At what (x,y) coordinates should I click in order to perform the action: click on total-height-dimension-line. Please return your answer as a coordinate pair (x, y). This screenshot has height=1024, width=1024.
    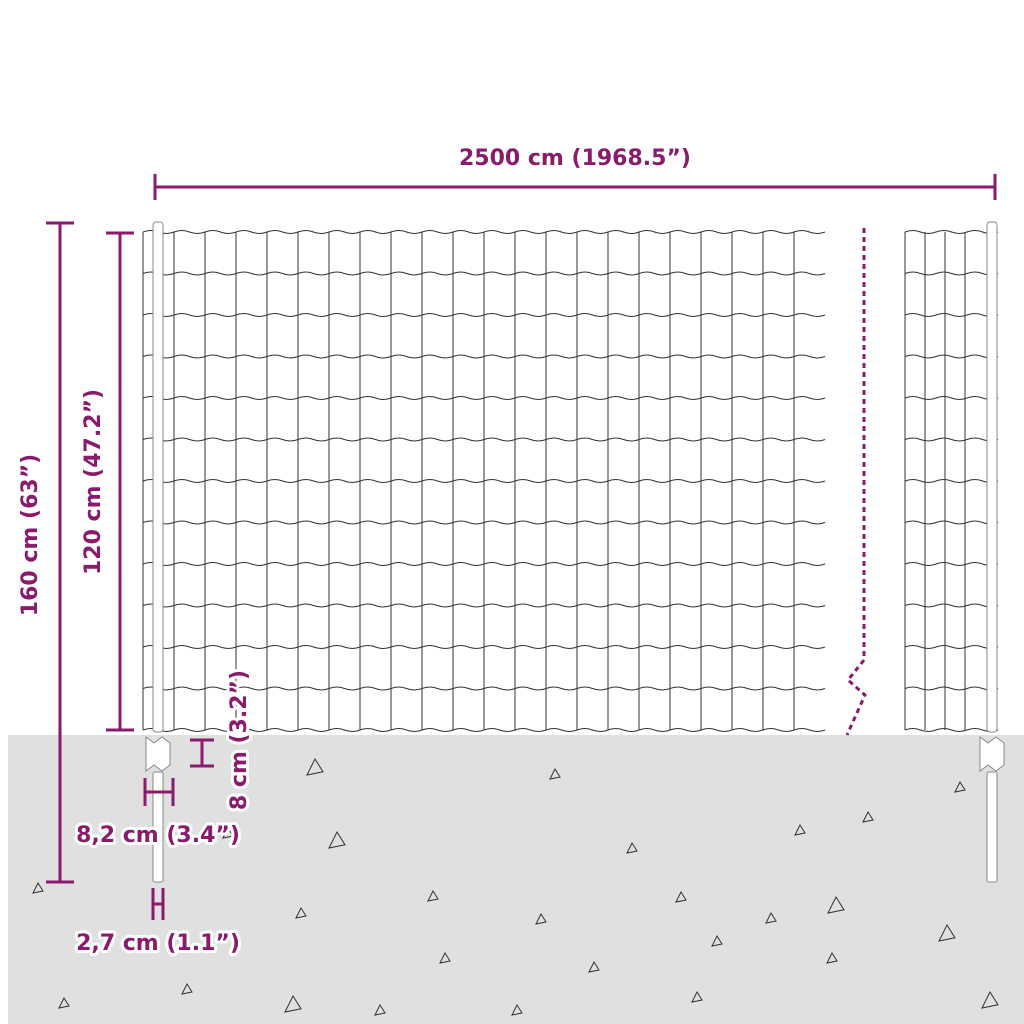
    Looking at the image, I should click on (60, 552).